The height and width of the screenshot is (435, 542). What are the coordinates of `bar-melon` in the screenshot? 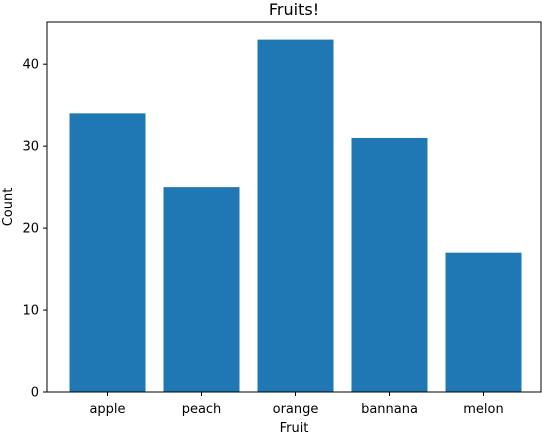 It's located at (483, 322).